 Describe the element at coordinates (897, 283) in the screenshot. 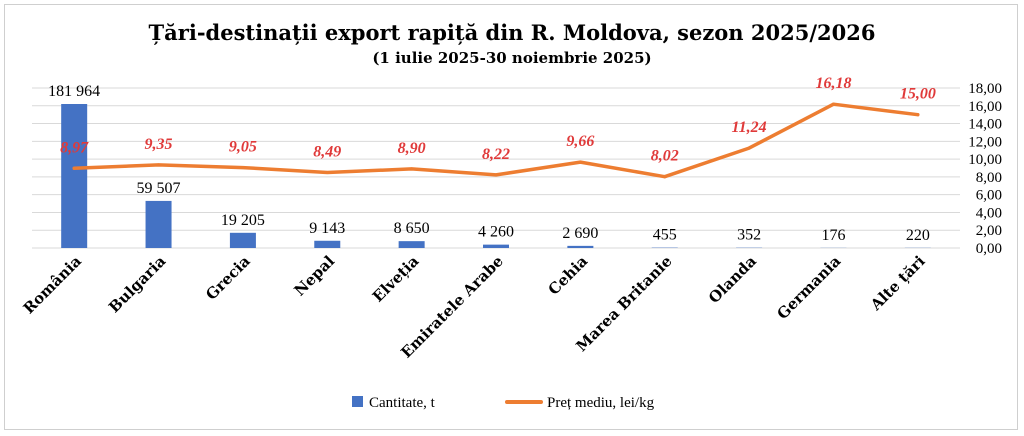

I see `category-label: Alte țări` at that location.